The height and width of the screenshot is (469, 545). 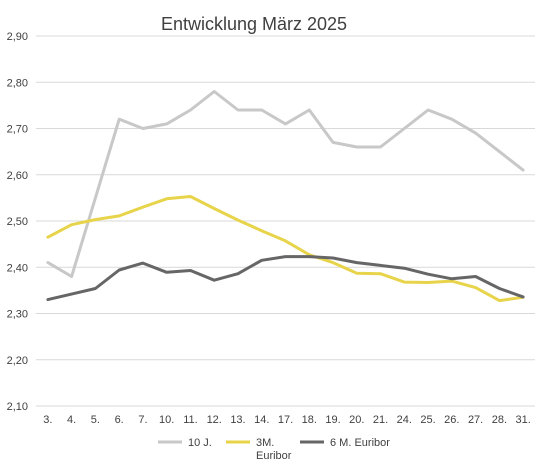 I want to click on x-tick-label: 18., so click(x=309, y=420).